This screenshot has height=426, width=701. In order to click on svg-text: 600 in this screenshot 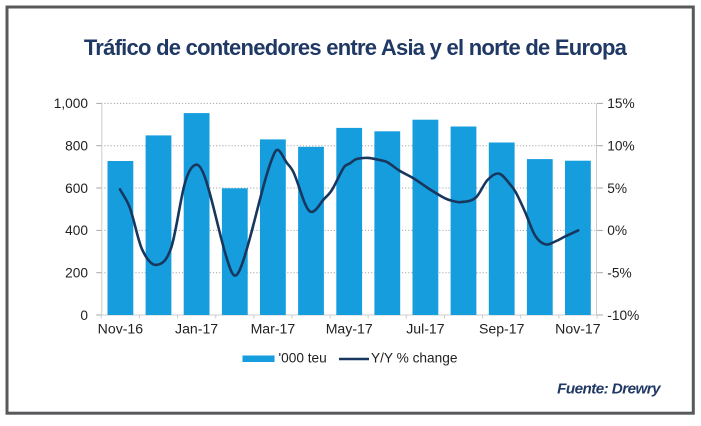, I will do `click(76, 188)`.